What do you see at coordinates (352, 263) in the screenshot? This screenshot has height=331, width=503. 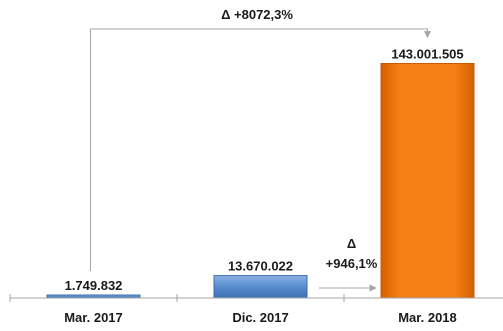 I see `growth-label-quarter-line-2: +946,1%` at bounding box center [352, 263].